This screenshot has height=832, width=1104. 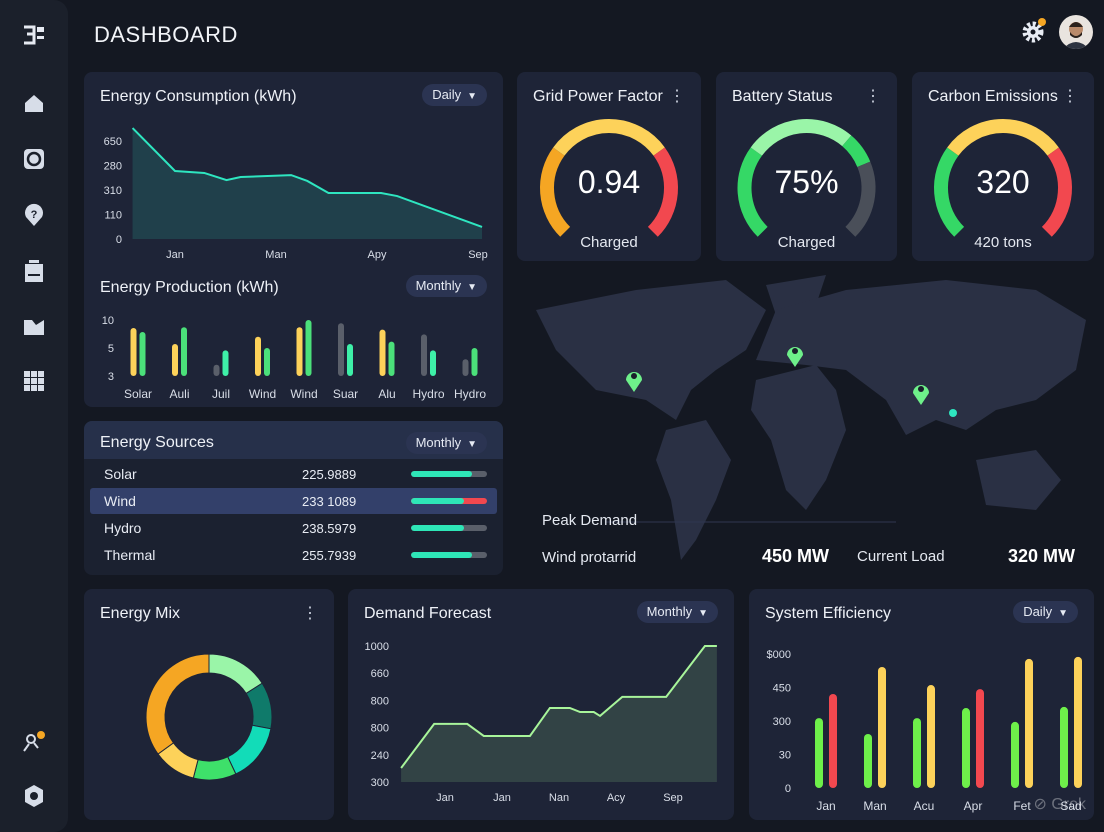 What do you see at coordinates (589, 557) in the screenshot?
I see `wind-label: Wind protarrid` at bounding box center [589, 557].